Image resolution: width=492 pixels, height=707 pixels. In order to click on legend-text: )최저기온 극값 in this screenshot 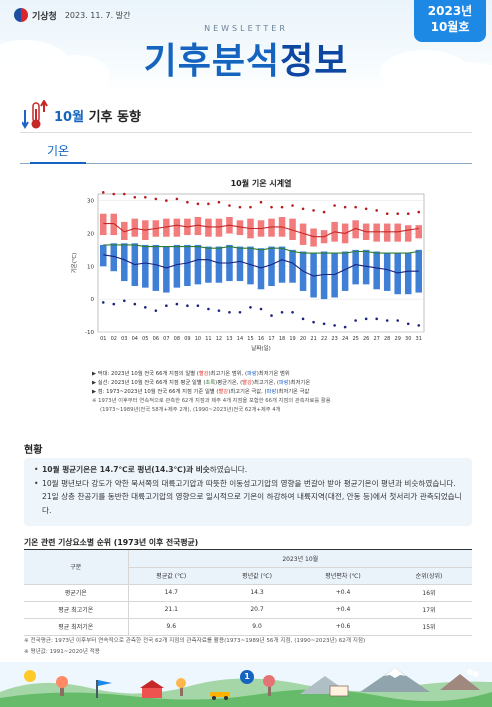, I will do `click(293, 392)`.